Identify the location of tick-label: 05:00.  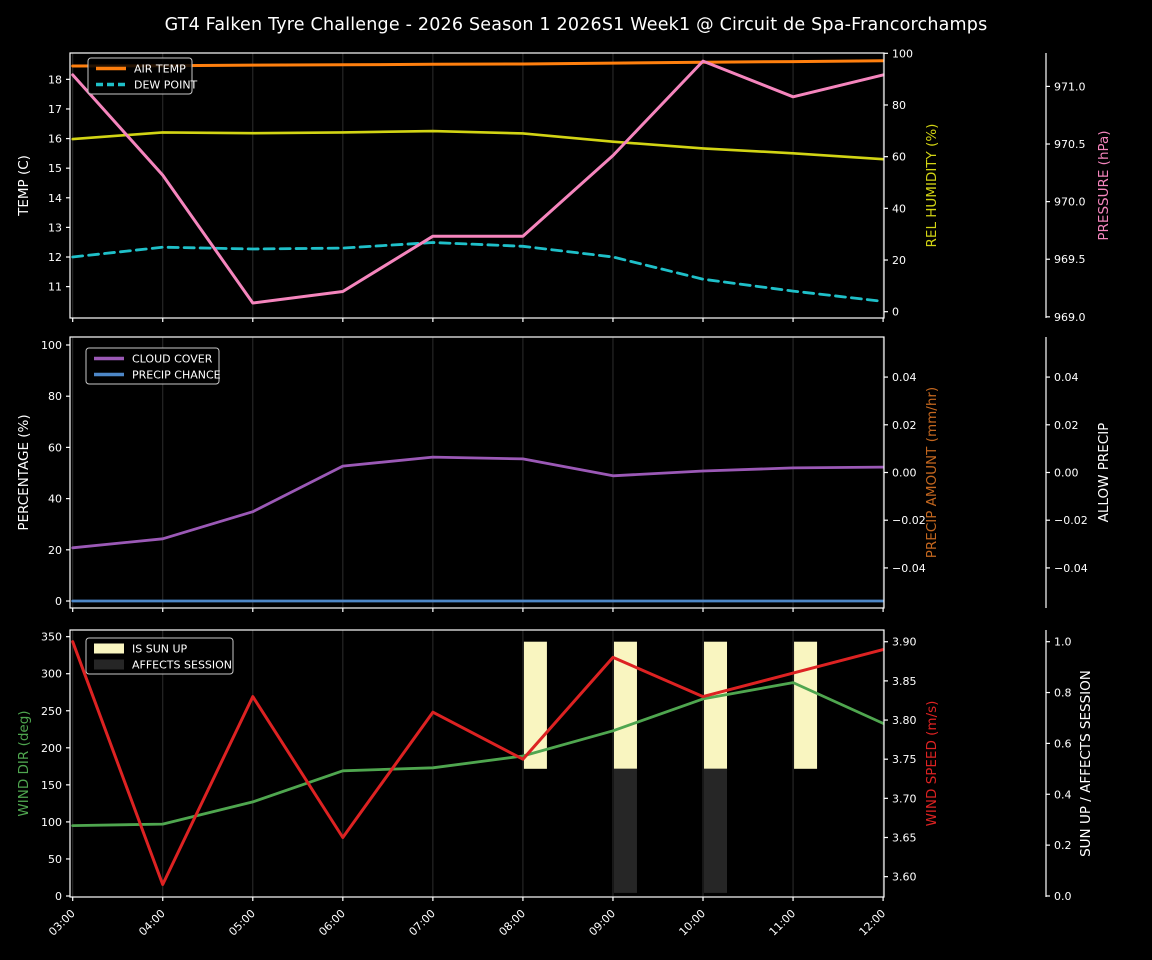
(242, 923).